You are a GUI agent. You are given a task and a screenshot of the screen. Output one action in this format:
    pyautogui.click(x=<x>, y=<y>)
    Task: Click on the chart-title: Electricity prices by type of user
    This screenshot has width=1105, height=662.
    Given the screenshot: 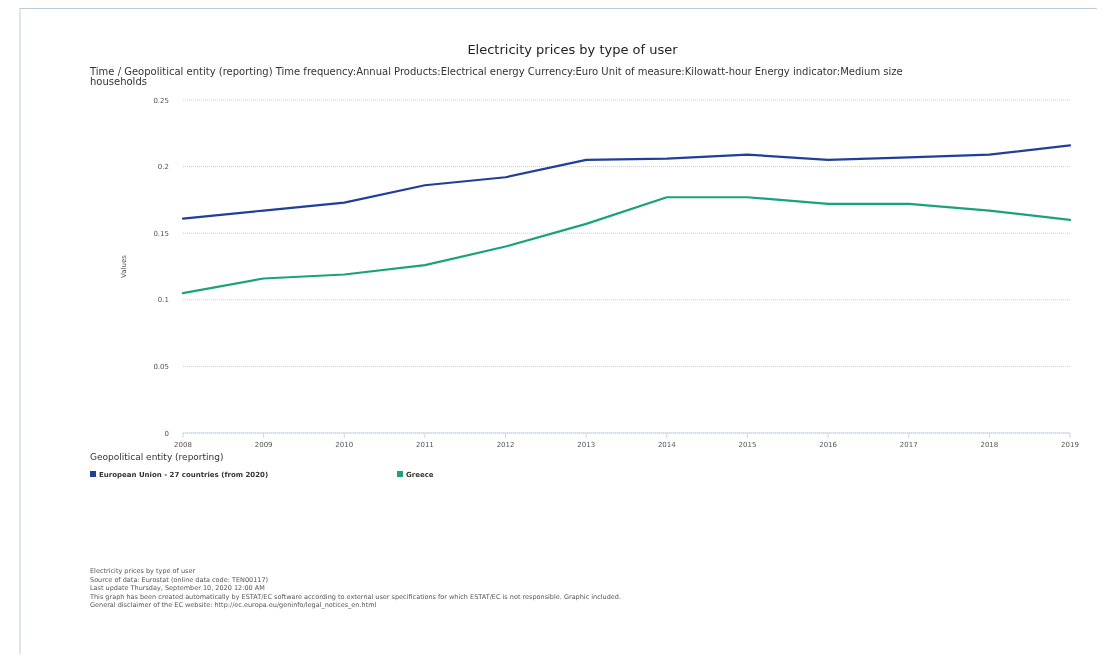 What is the action you would take?
    pyautogui.click(x=573, y=49)
    